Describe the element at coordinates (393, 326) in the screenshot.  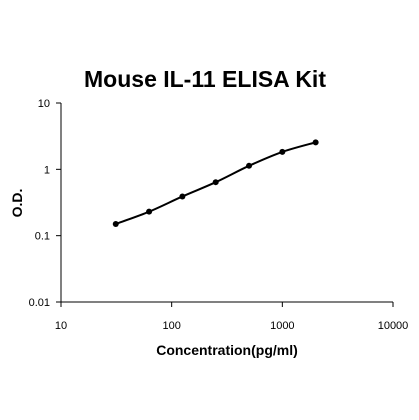
I see `x-tick-label: 10000` at that location.